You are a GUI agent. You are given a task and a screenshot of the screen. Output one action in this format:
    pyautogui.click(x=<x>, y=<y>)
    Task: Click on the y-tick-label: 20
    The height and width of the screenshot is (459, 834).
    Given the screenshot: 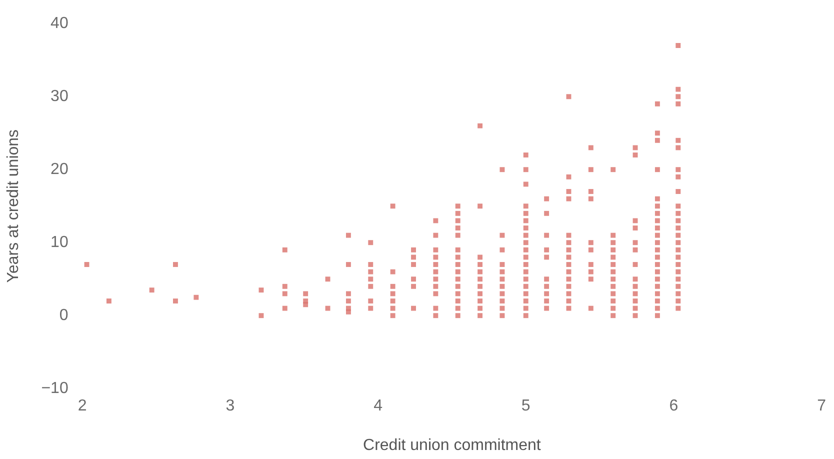 What is the action you would take?
    pyautogui.click(x=59, y=169)
    